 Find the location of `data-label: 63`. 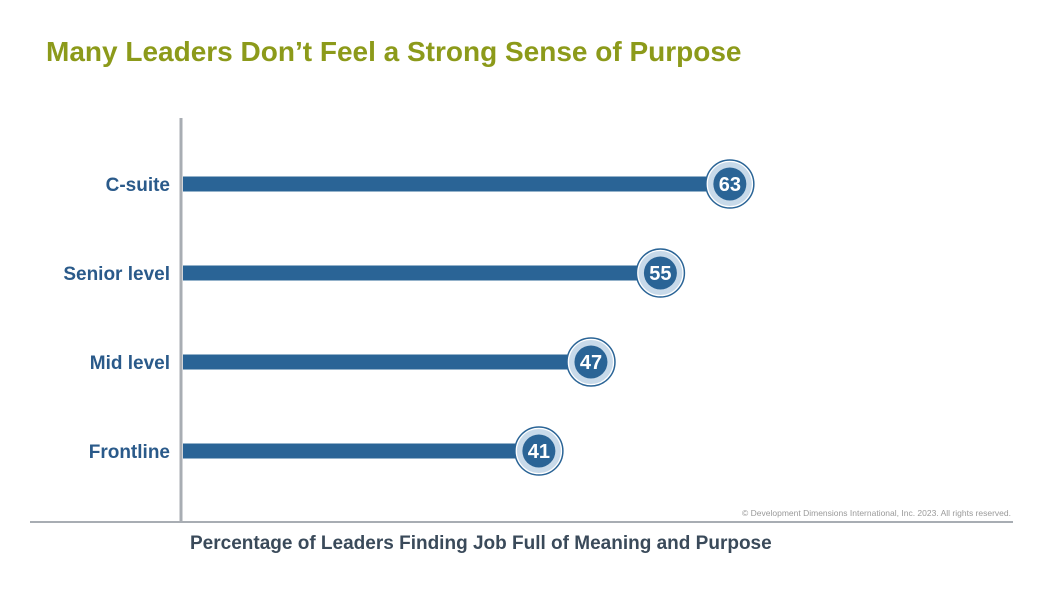

data-label: 63 is located at coordinates (730, 185).